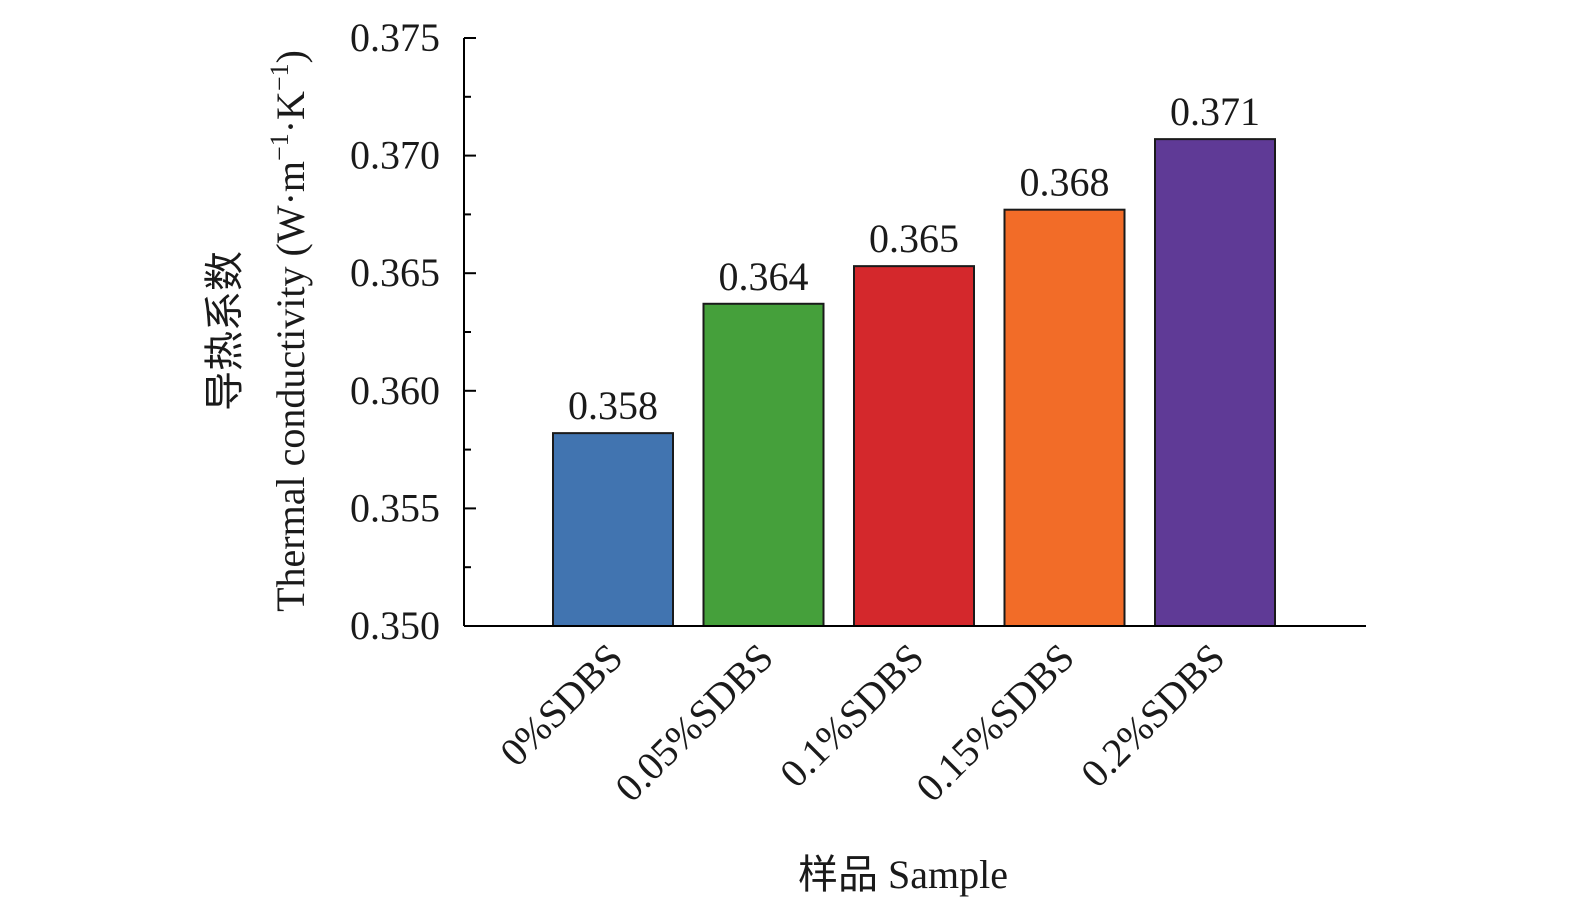 Image resolution: width=1575 pixels, height=907 pixels. What do you see at coordinates (395, 507) in the screenshot?
I see `y-tick-label: 0.355` at bounding box center [395, 507].